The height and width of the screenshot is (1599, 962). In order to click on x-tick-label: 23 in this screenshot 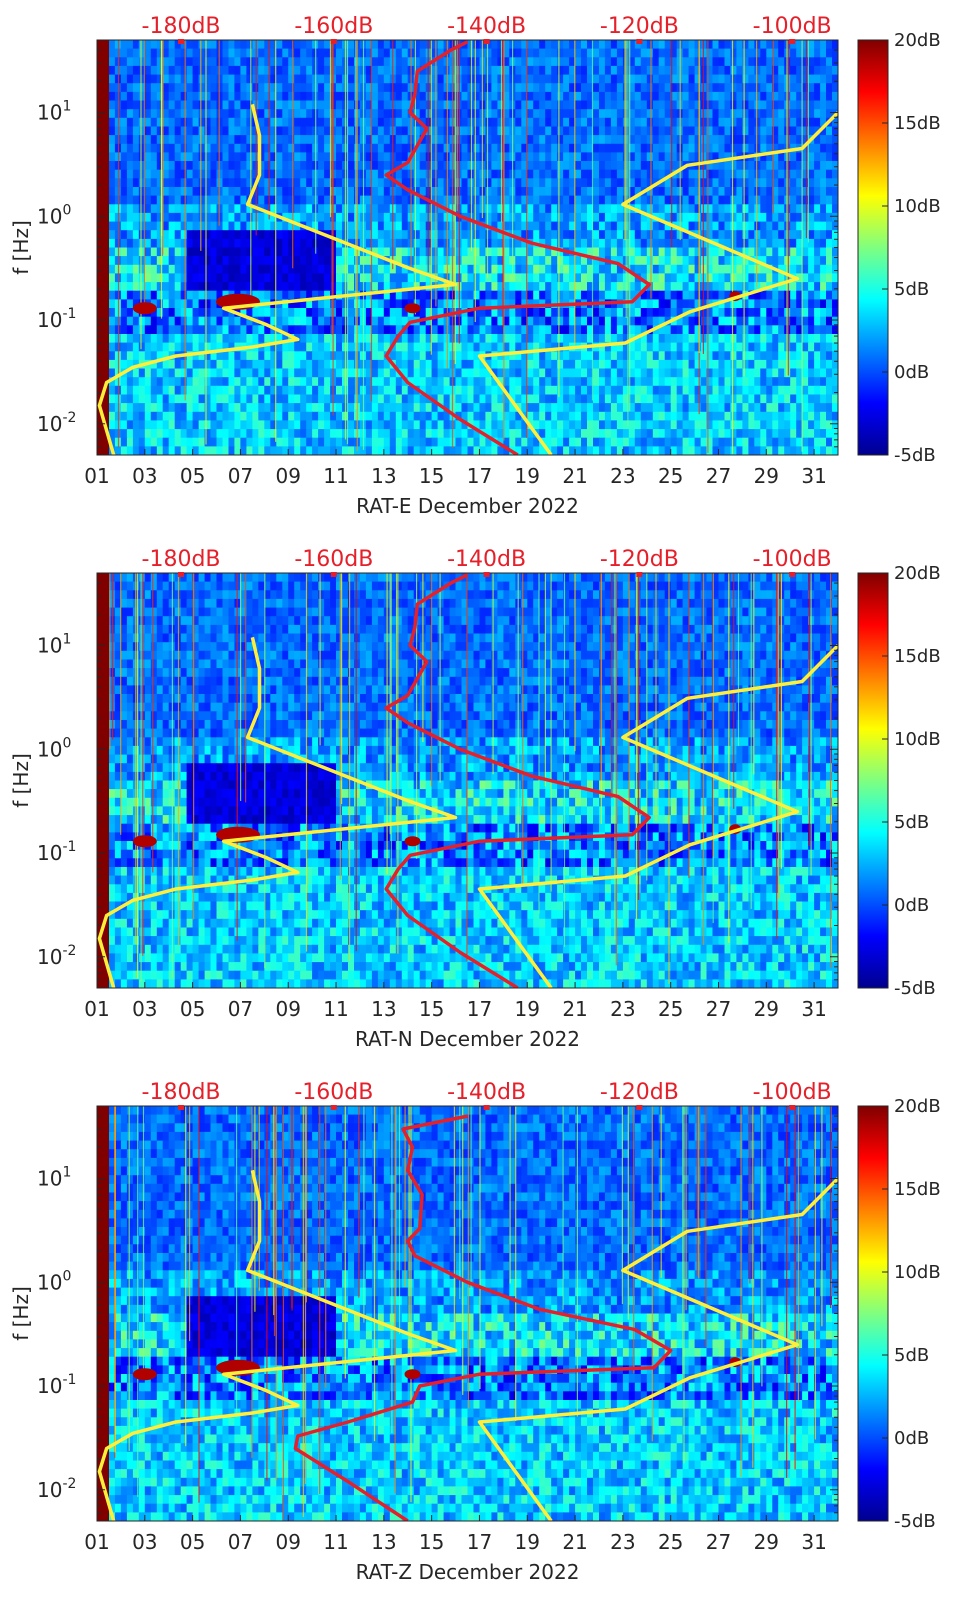, I will do `click(622, 1009)`.